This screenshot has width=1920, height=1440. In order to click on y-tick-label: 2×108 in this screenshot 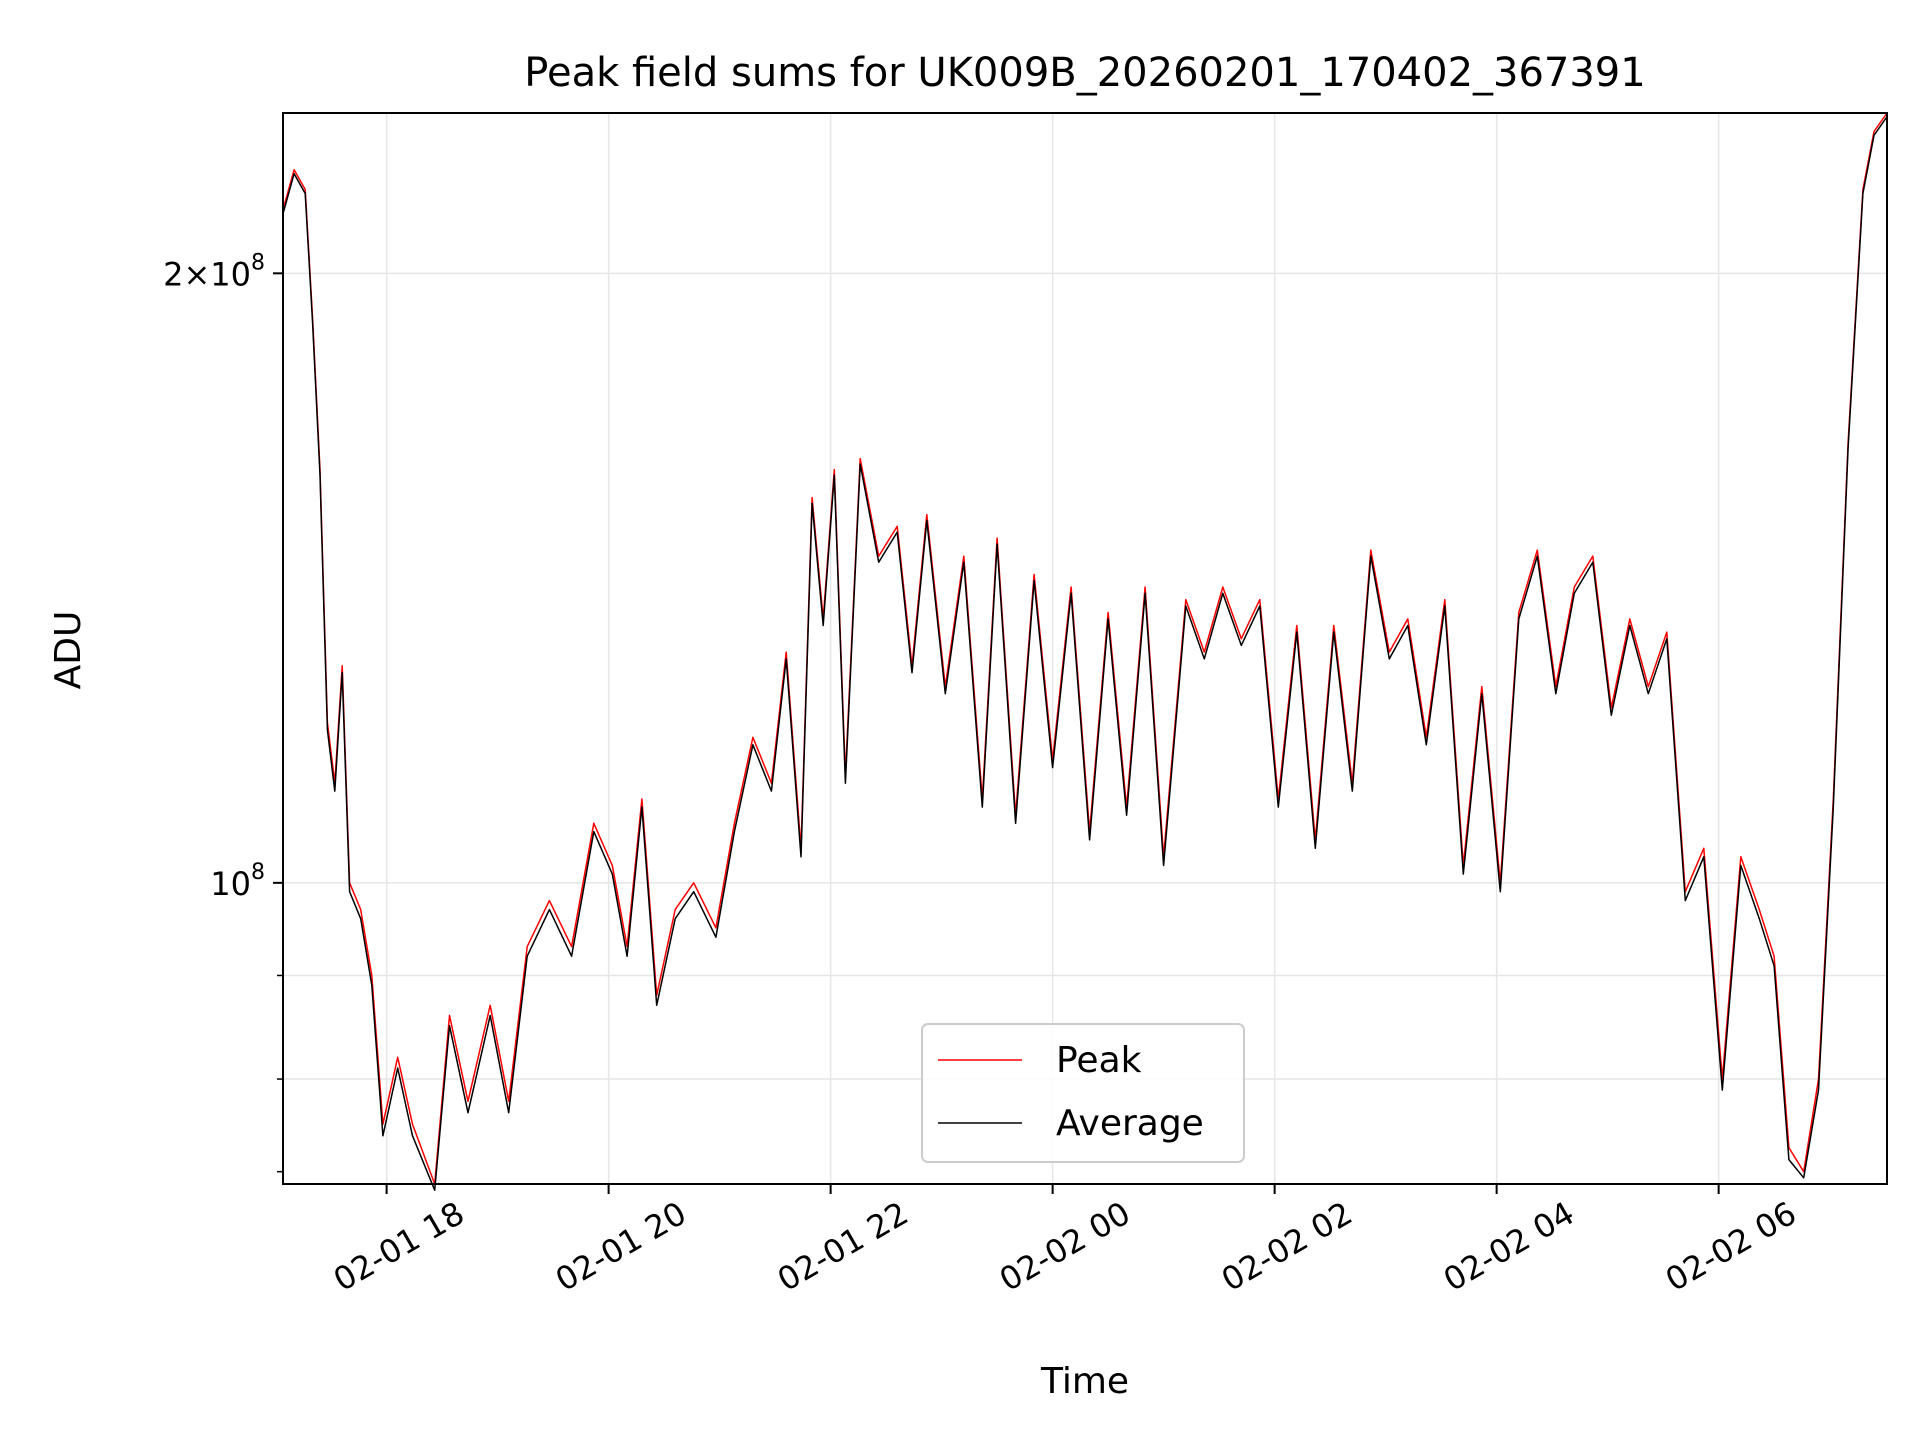, I will do `click(214, 271)`.